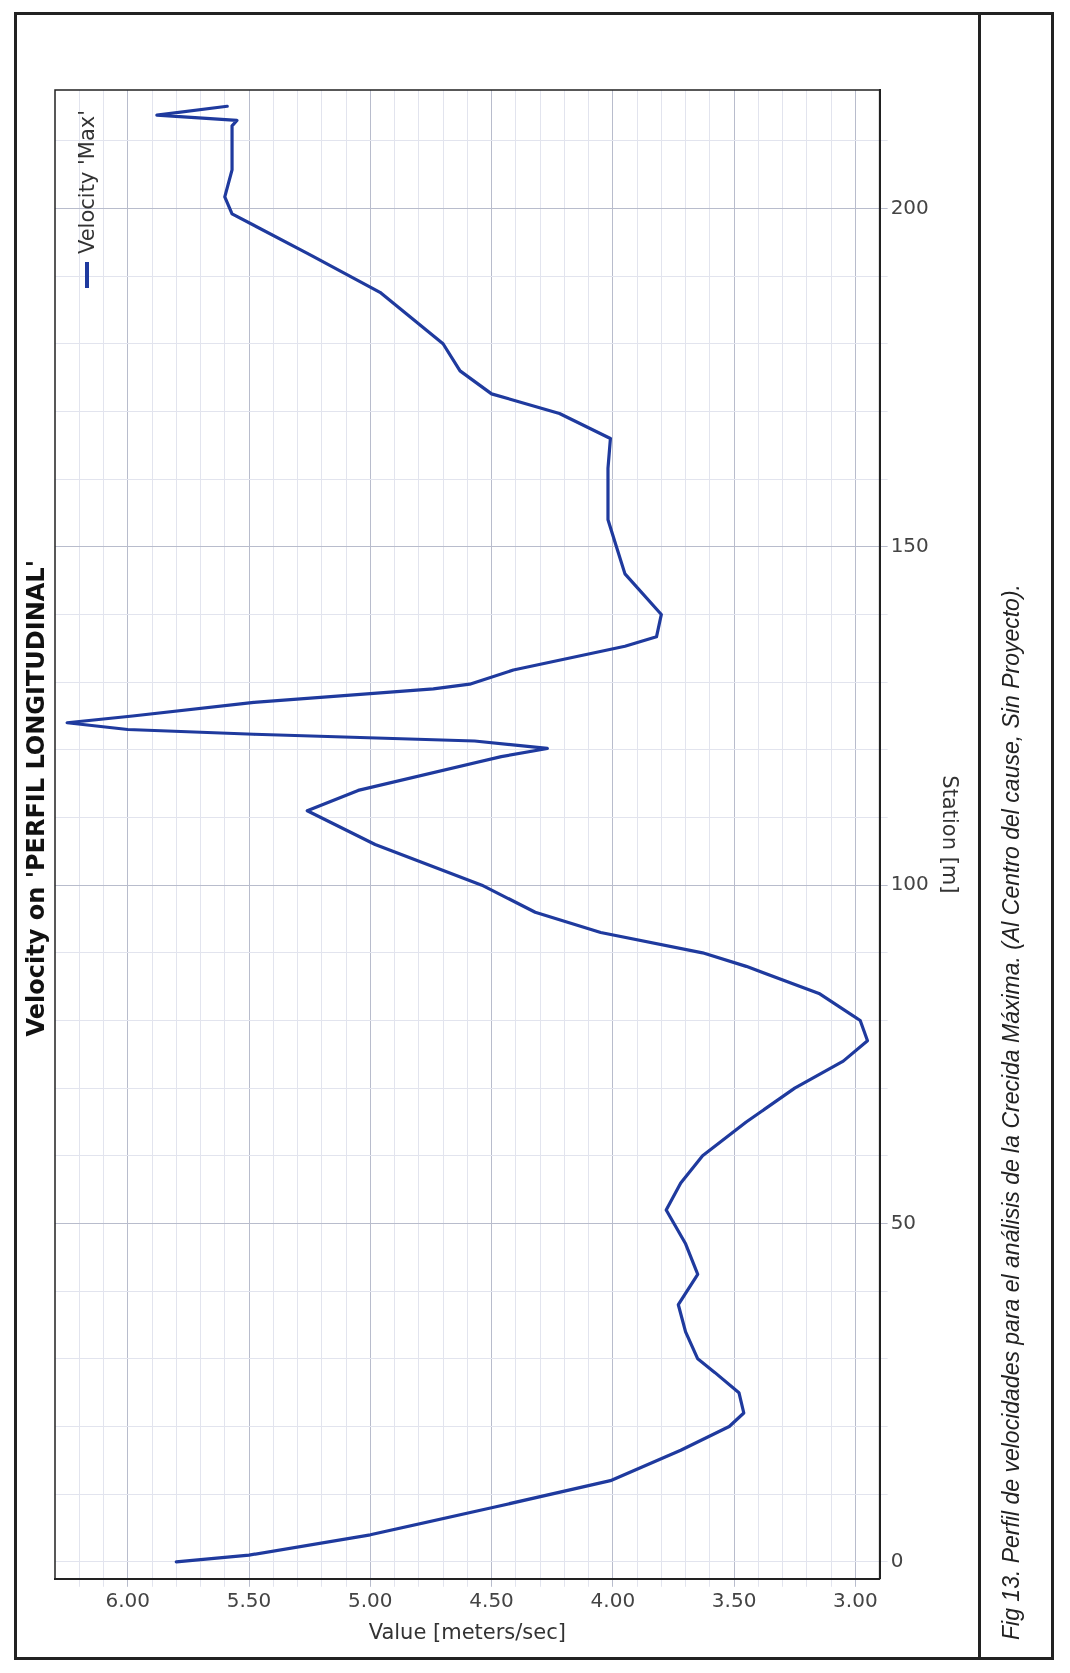  Describe the element at coordinates (491, 1600) in the screenshot. I see `x-tick-label: 4.50` at that location.